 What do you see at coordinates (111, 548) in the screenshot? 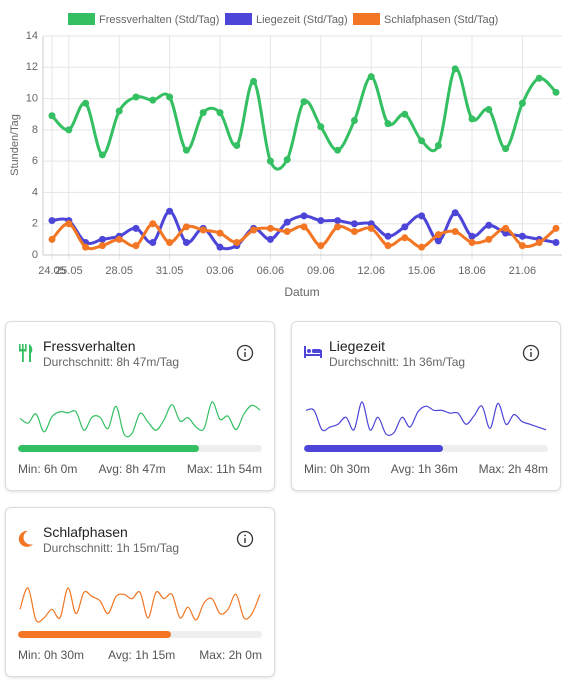
I see `card-subtitle: Durchschnitt: 1h 15m/Tag` at bounding box center [111, 548].